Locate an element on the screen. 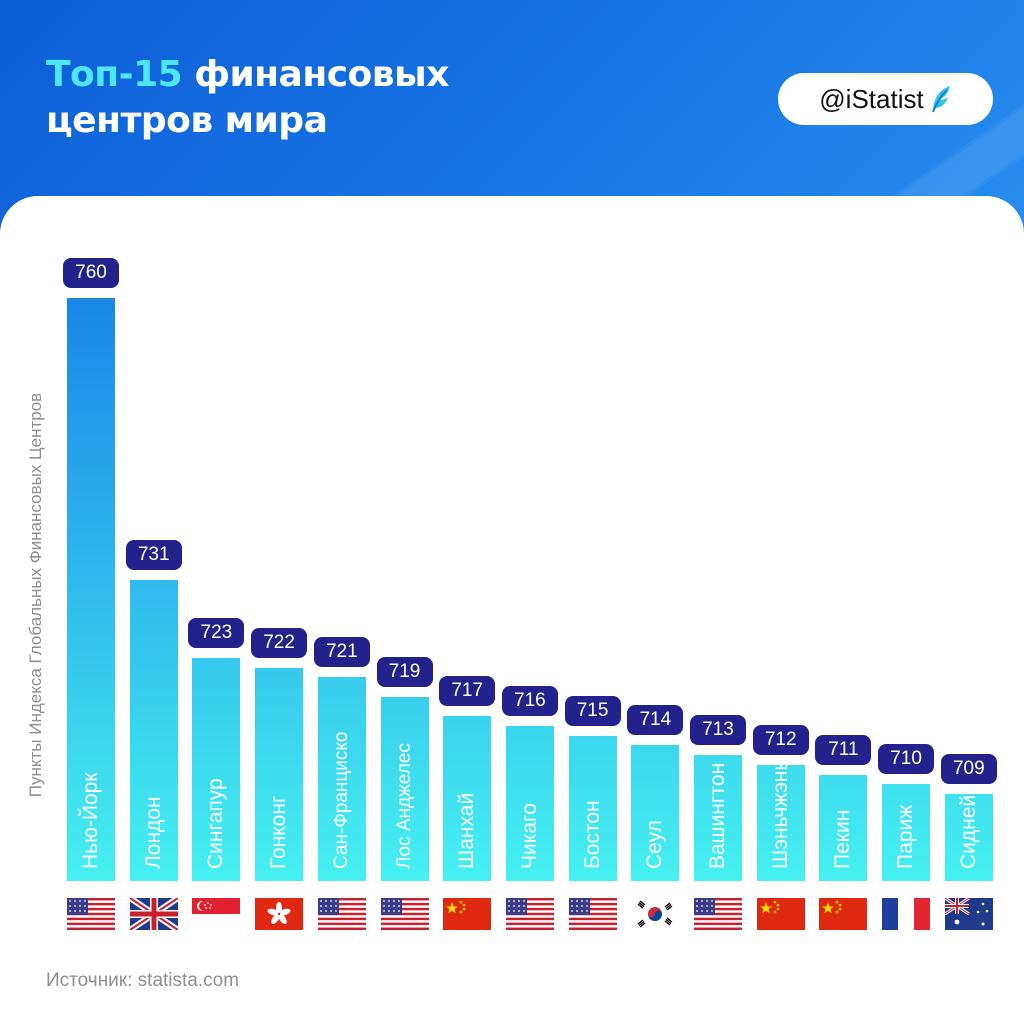 Image resolution: width=1024 pixels, height=1024 pixels. page-title: Топ-15 финансовых центров мира is located at coordinates (247, 98).